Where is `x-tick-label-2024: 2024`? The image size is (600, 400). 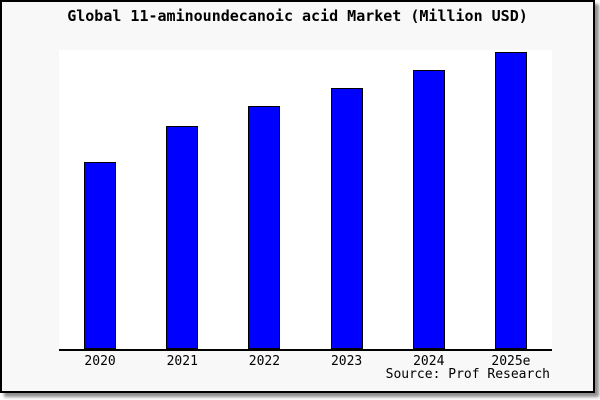 x-tick-label-2024: 2024 is located at coordinates (429, 361).